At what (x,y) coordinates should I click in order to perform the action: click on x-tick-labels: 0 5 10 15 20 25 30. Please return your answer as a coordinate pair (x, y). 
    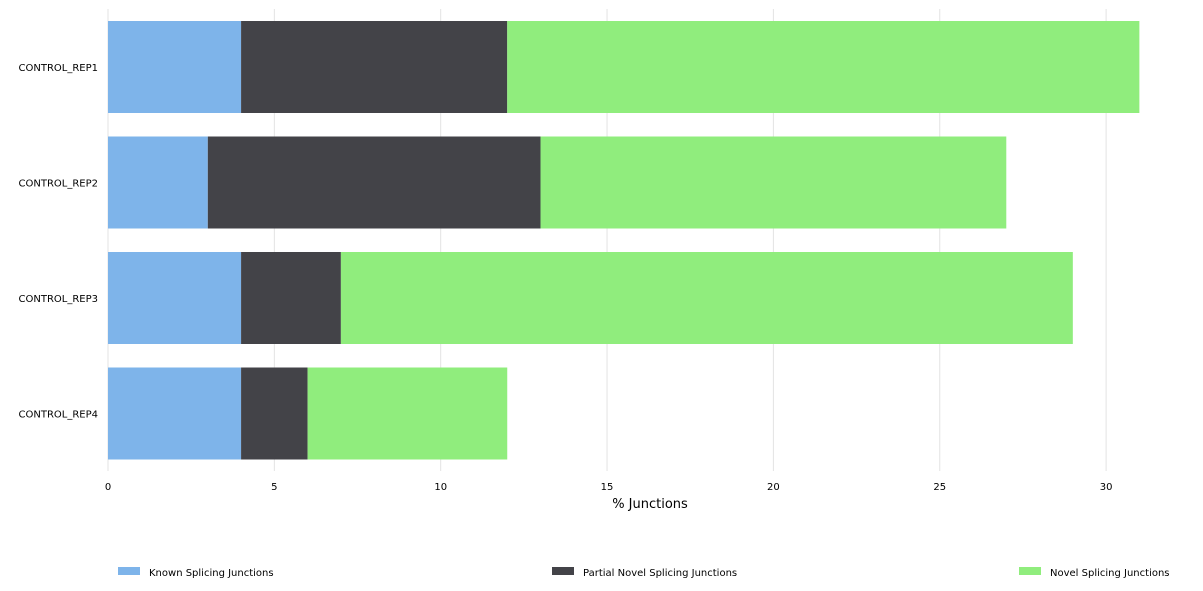
    Looking at the image, I should click on (609, 487).